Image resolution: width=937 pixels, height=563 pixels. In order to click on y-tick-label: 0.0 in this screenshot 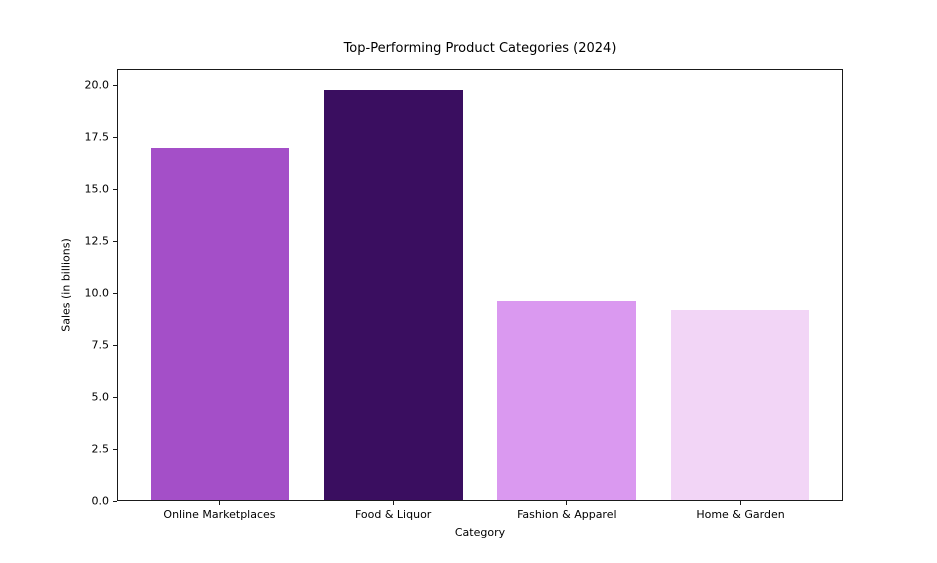, I will do `click(100, 501)`.